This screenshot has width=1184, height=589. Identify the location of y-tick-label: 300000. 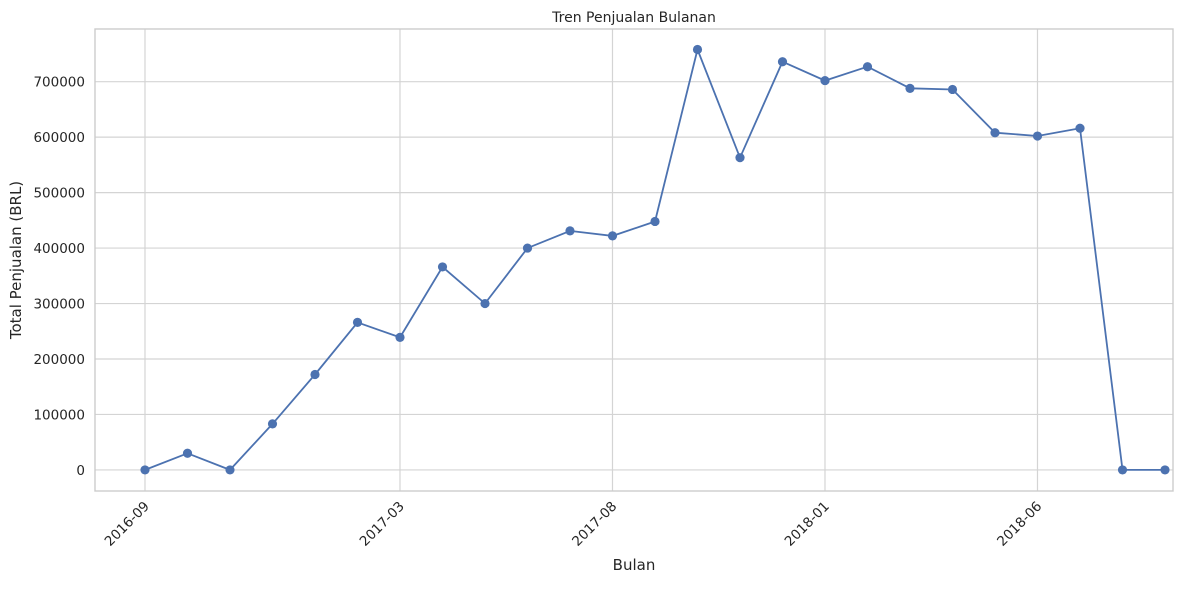
(59, 305).